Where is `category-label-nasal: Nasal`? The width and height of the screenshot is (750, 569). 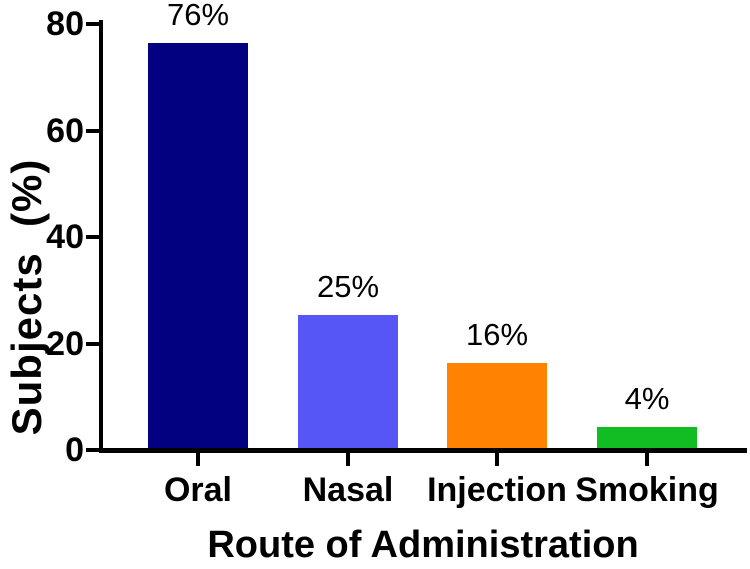
category-label-nasal: Nasal is located at coordinates (348, 490).